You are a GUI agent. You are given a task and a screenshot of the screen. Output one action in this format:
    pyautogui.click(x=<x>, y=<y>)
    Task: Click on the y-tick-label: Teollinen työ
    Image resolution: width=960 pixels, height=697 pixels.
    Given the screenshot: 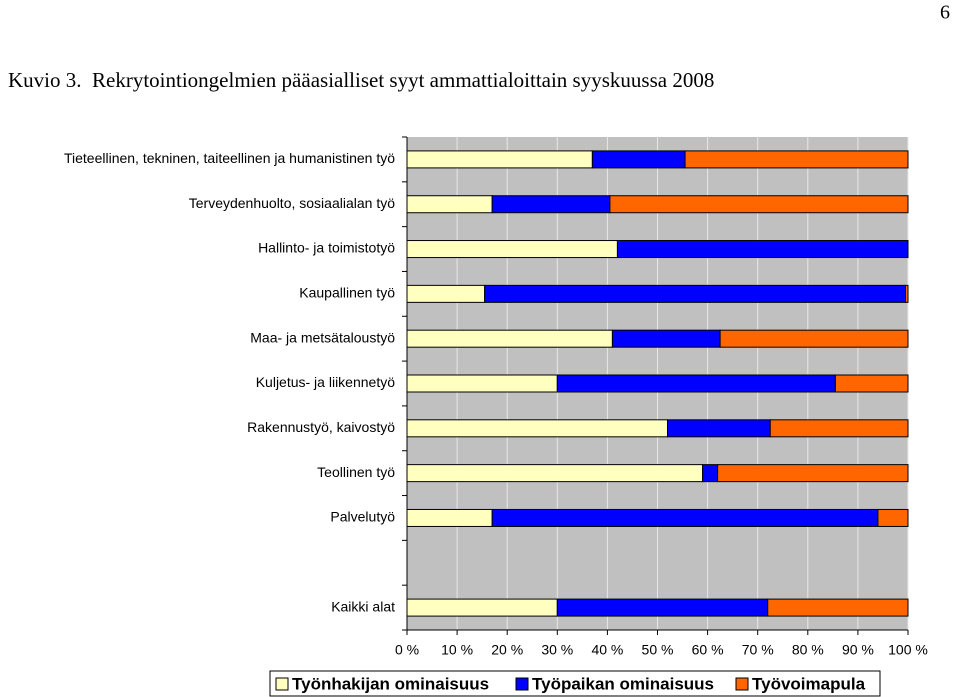 What is the action you would take?
    pyautogui.click(x=356, y=472)
    